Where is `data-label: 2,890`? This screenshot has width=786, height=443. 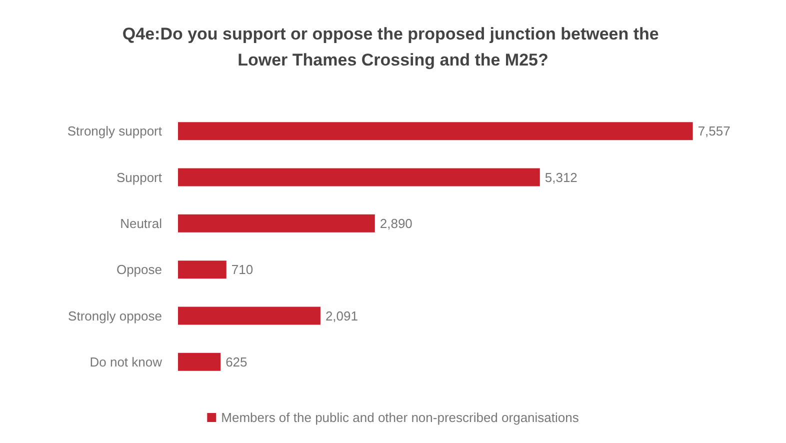 data-label: 2,890 is located at coordinates (396, 223).